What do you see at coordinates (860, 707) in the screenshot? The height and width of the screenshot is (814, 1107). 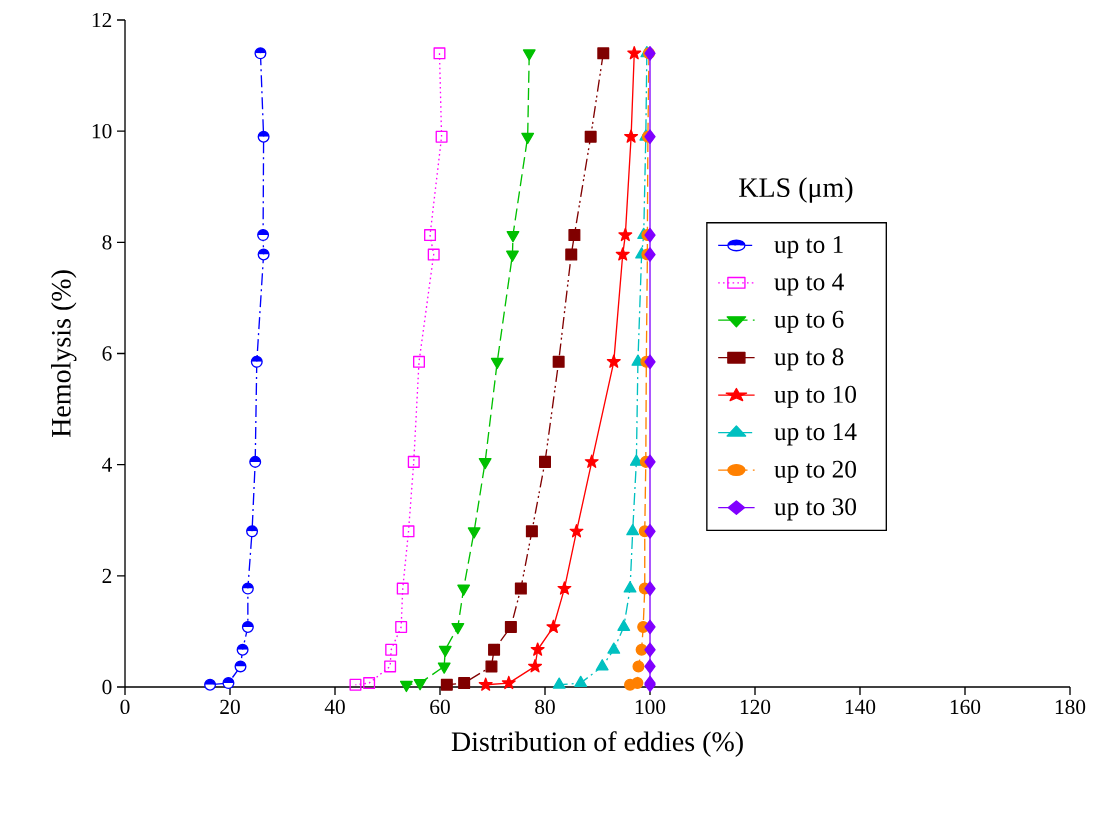 I see `x-tick-label: 140` at bounding box center [860, 707].